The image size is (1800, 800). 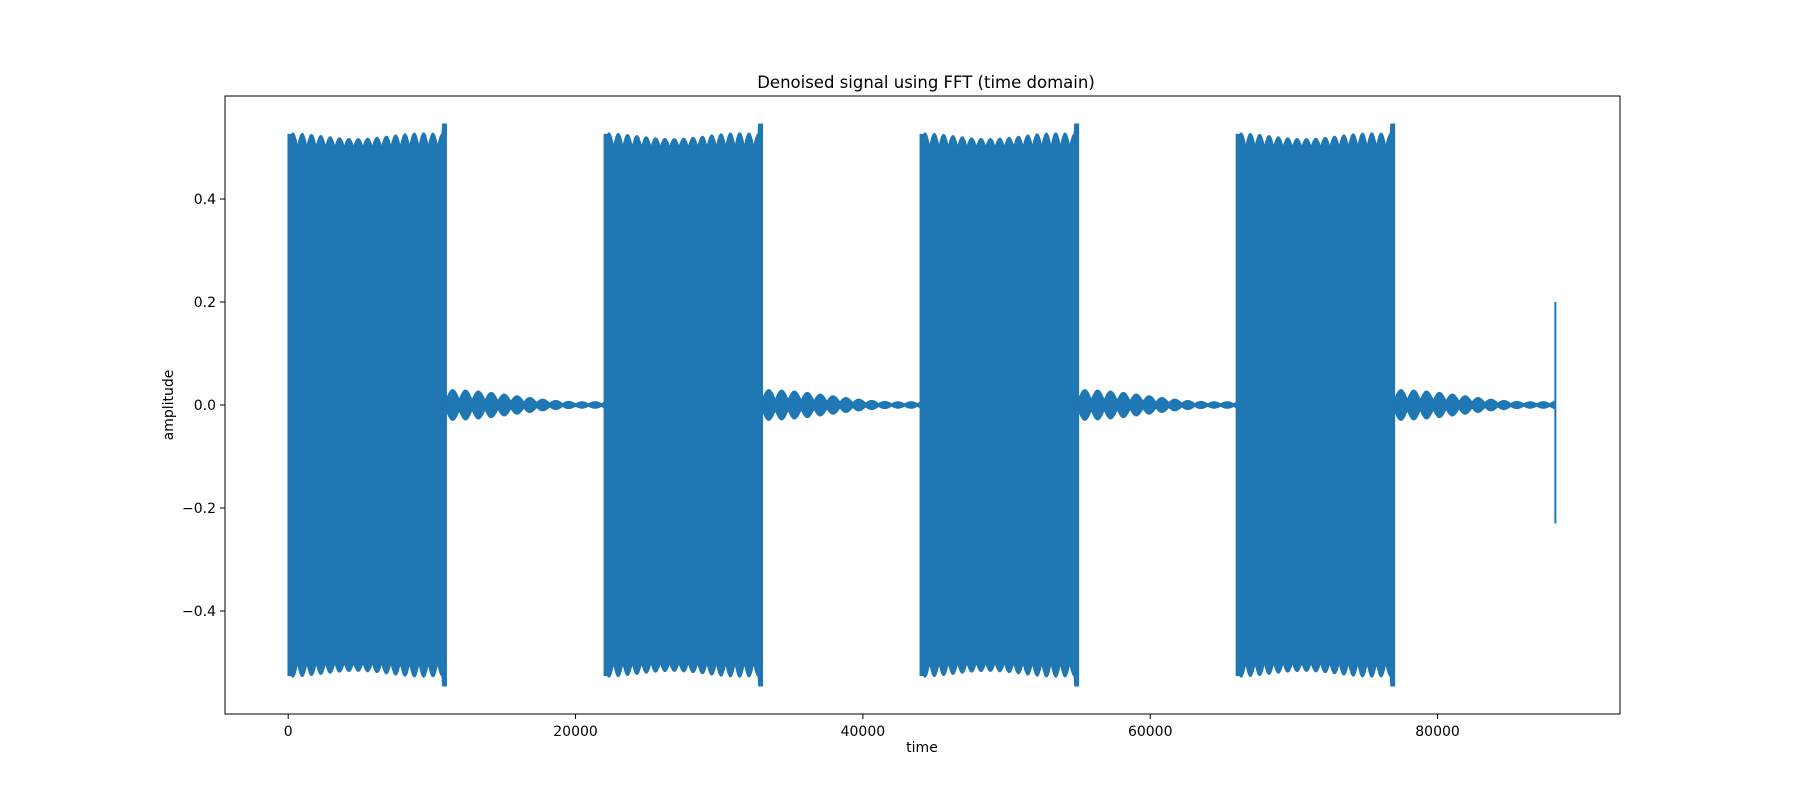 What do you see at coordinates (205, 200) in the screenshot?
I see `y-tick-label: 0.4` at bounding box center [205, 200].